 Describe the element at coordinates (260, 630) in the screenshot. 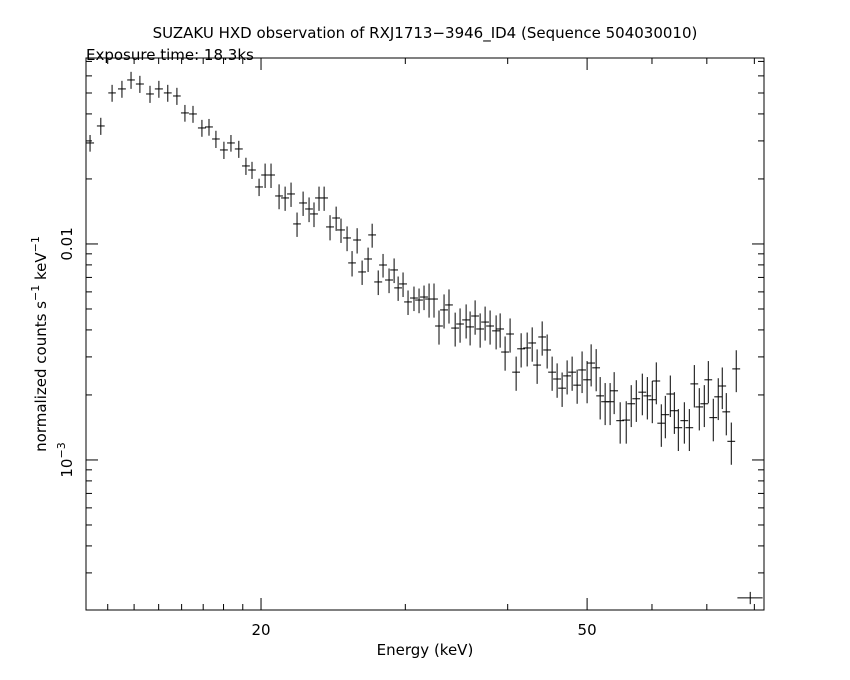

I see `x-tick-label: 20` at that location.